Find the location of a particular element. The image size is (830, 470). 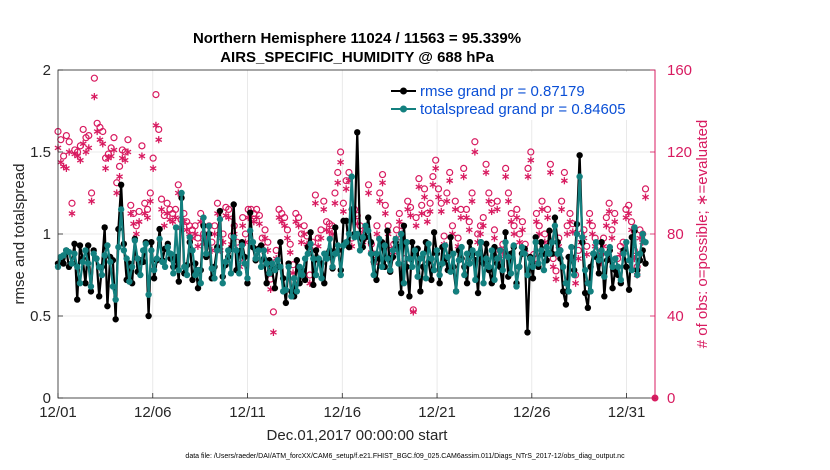

y-left-tick-label: 1 is located at coordinates (47, 234).